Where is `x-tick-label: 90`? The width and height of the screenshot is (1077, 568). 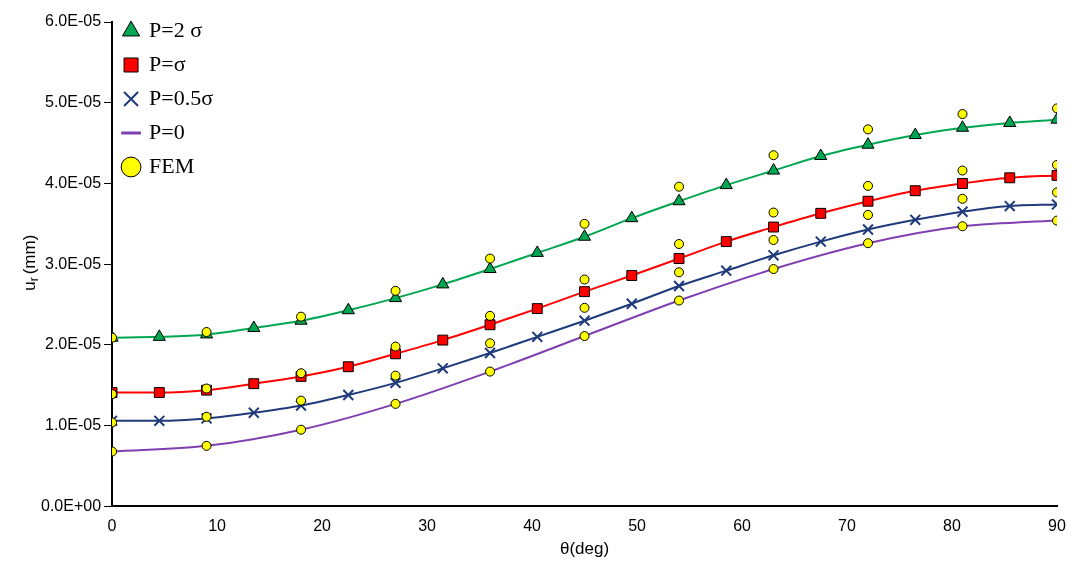
x-tick-label: 90 is located at coordinates (1057, 526).